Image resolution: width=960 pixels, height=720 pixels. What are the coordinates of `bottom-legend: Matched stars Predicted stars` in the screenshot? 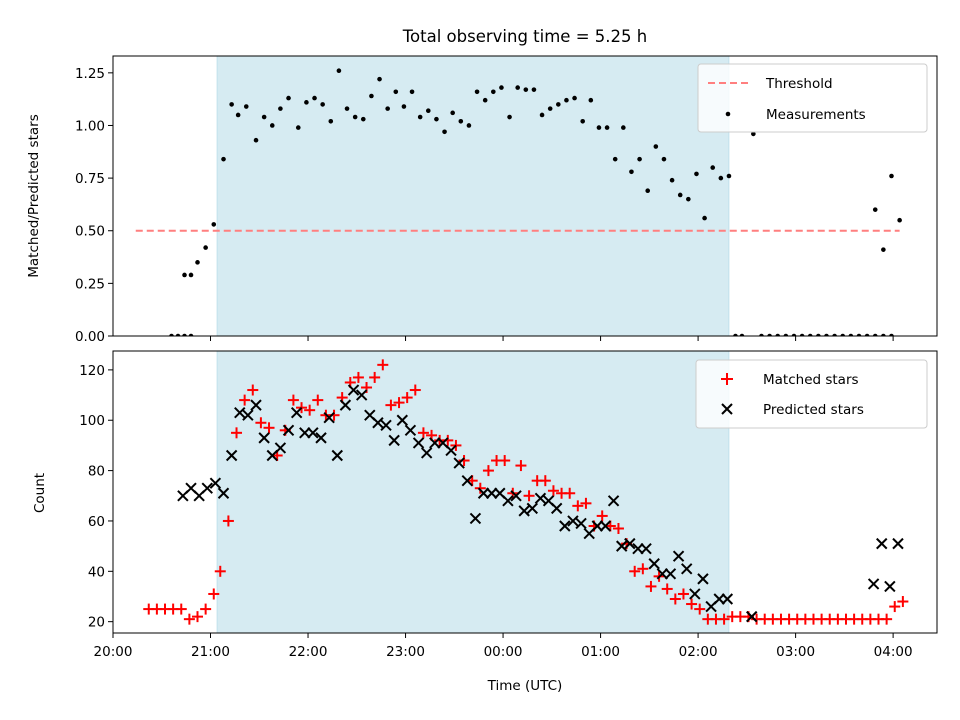 It's located at (811, 394).